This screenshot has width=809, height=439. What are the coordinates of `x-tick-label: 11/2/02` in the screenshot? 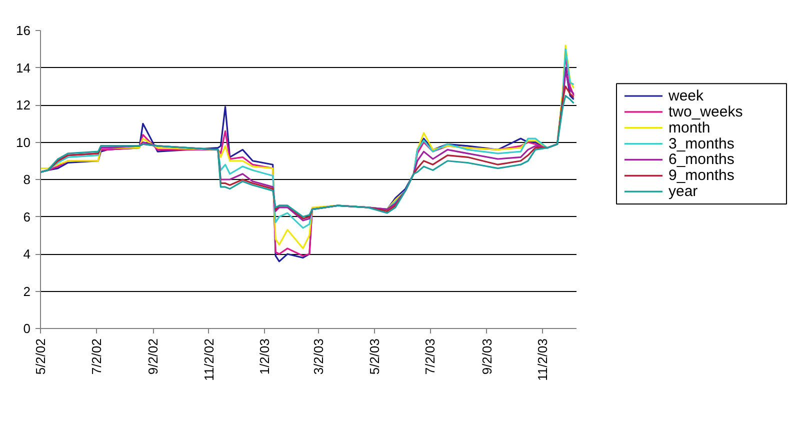 It's located at (208, 359).